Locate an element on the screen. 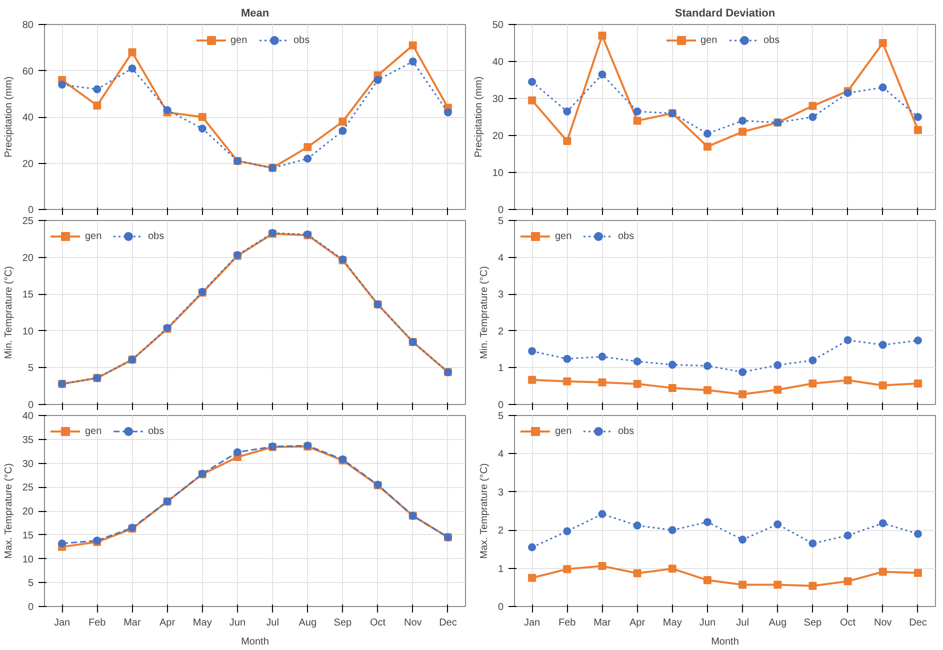 The image size is (943, 650). y-tick-label: 80 is located at coordinates (28, 25).